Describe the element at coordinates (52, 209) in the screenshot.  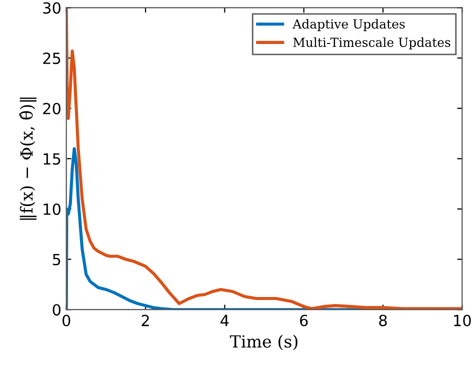
I see `y-tick-label: 10` at that location.